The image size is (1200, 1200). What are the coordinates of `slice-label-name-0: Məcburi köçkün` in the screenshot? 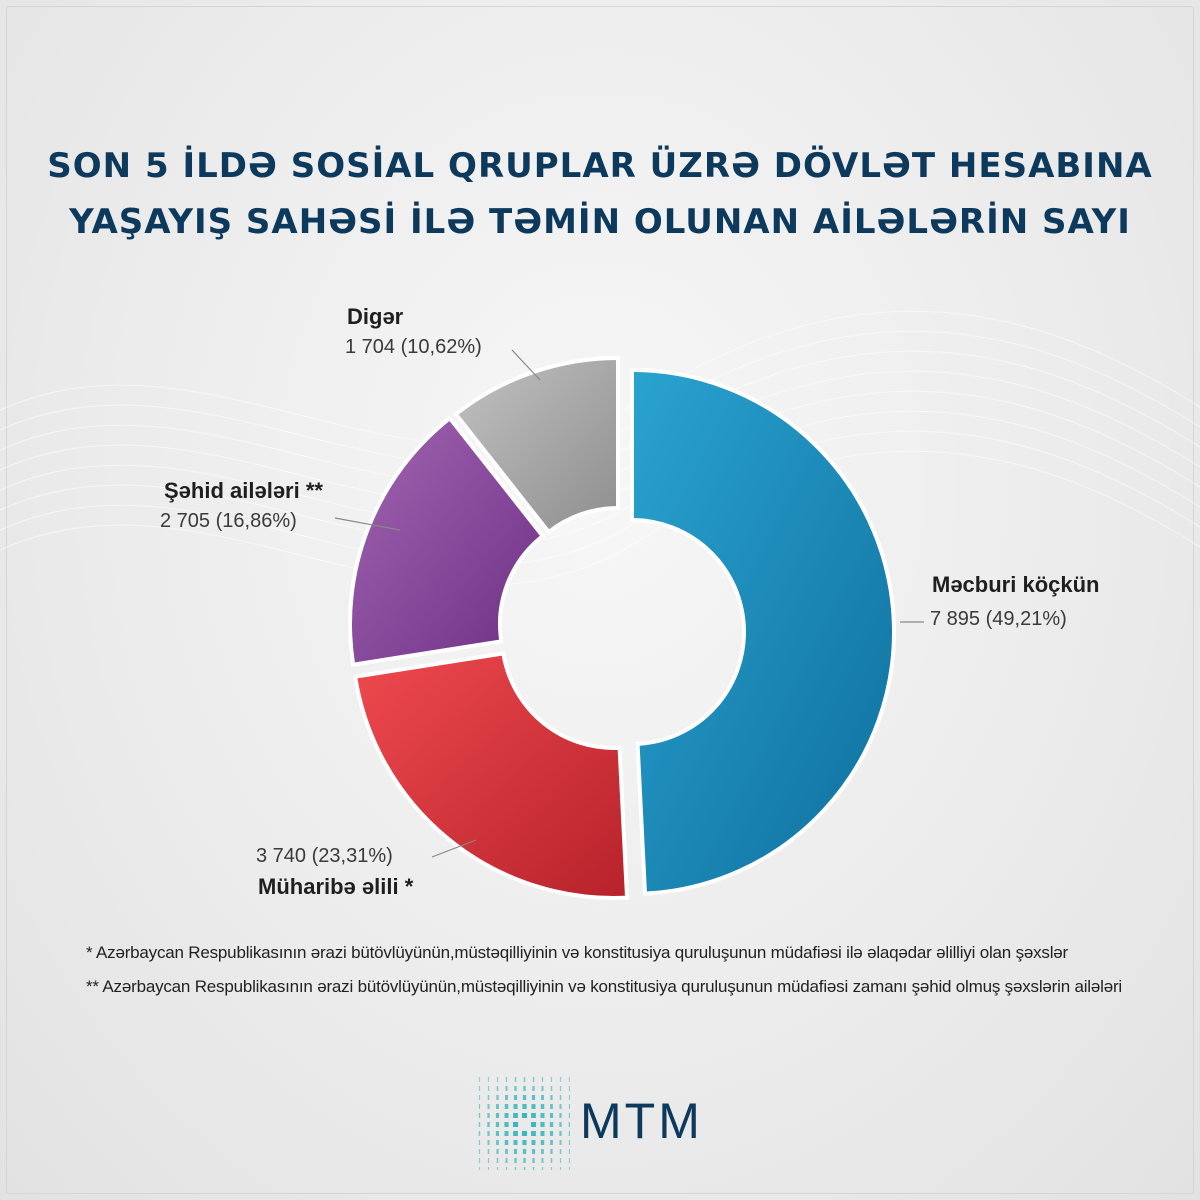 It's located at (1016, 584).